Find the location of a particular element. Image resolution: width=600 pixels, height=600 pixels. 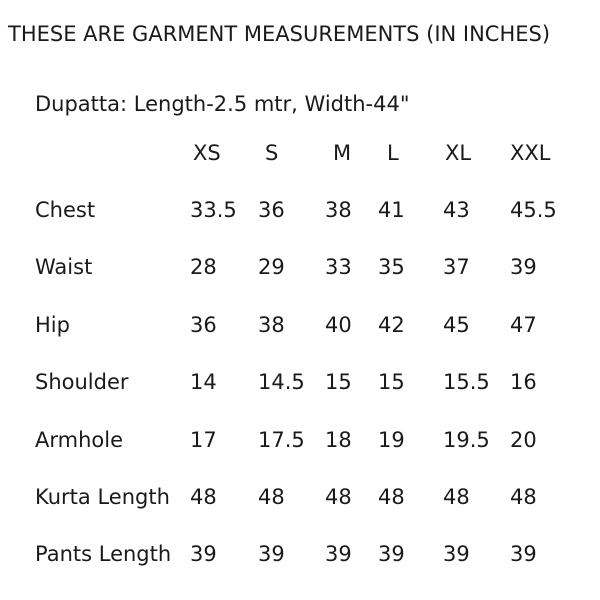

measurement-value: 17 is located at coordinates (203, 439).